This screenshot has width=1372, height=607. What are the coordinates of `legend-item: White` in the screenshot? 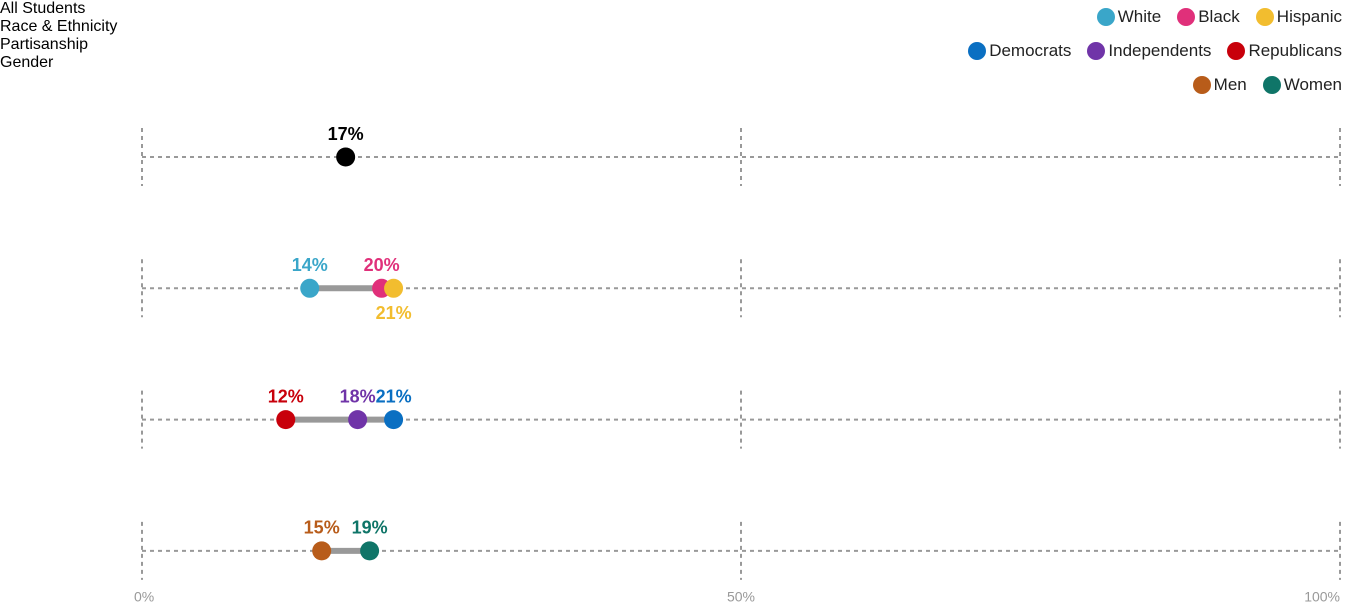 It's located at (1129, 17).